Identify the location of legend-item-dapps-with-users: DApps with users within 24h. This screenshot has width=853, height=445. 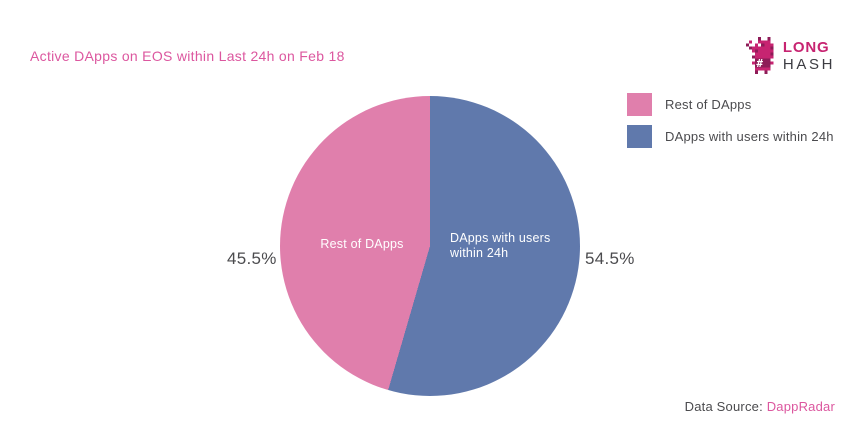
(730, 136).